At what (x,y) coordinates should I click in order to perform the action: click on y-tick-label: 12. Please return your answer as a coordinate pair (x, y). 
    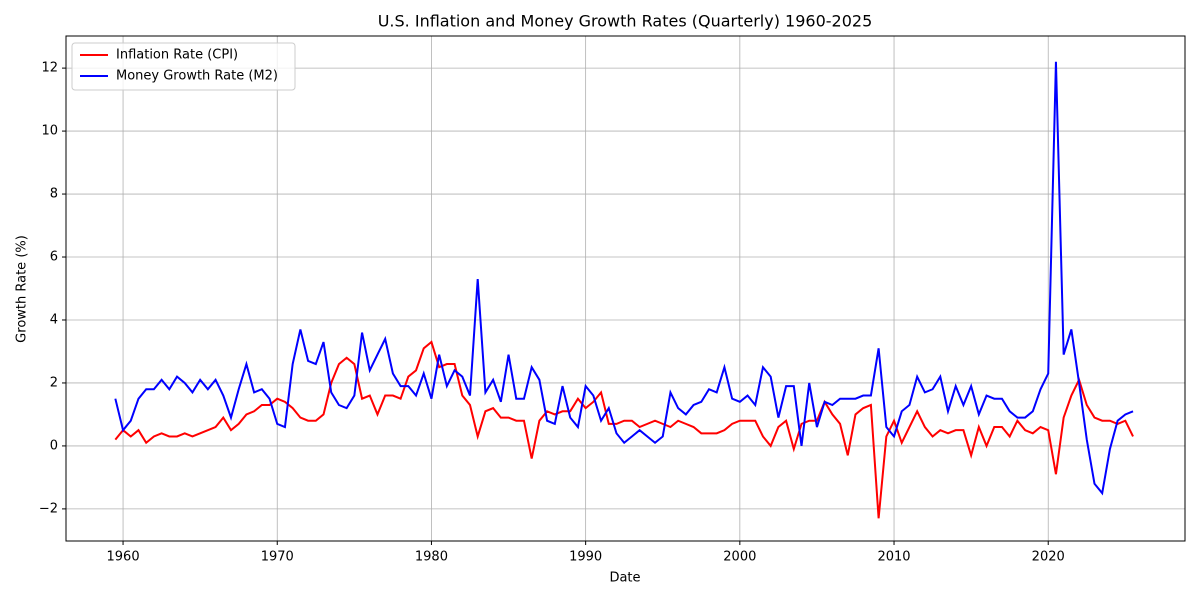
    Looking at the image, I should click on (49, 68).